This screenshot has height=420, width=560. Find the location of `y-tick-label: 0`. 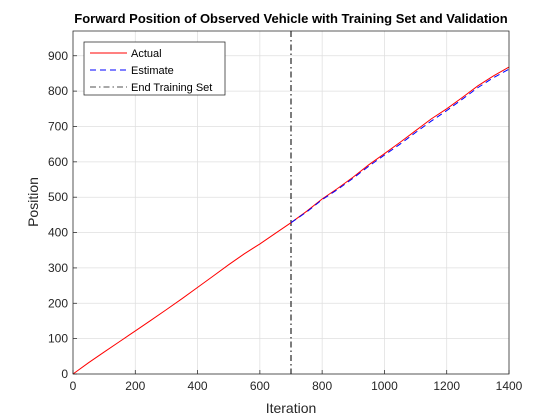

y-tick-label: 0 is located at coordinates (64, 374).